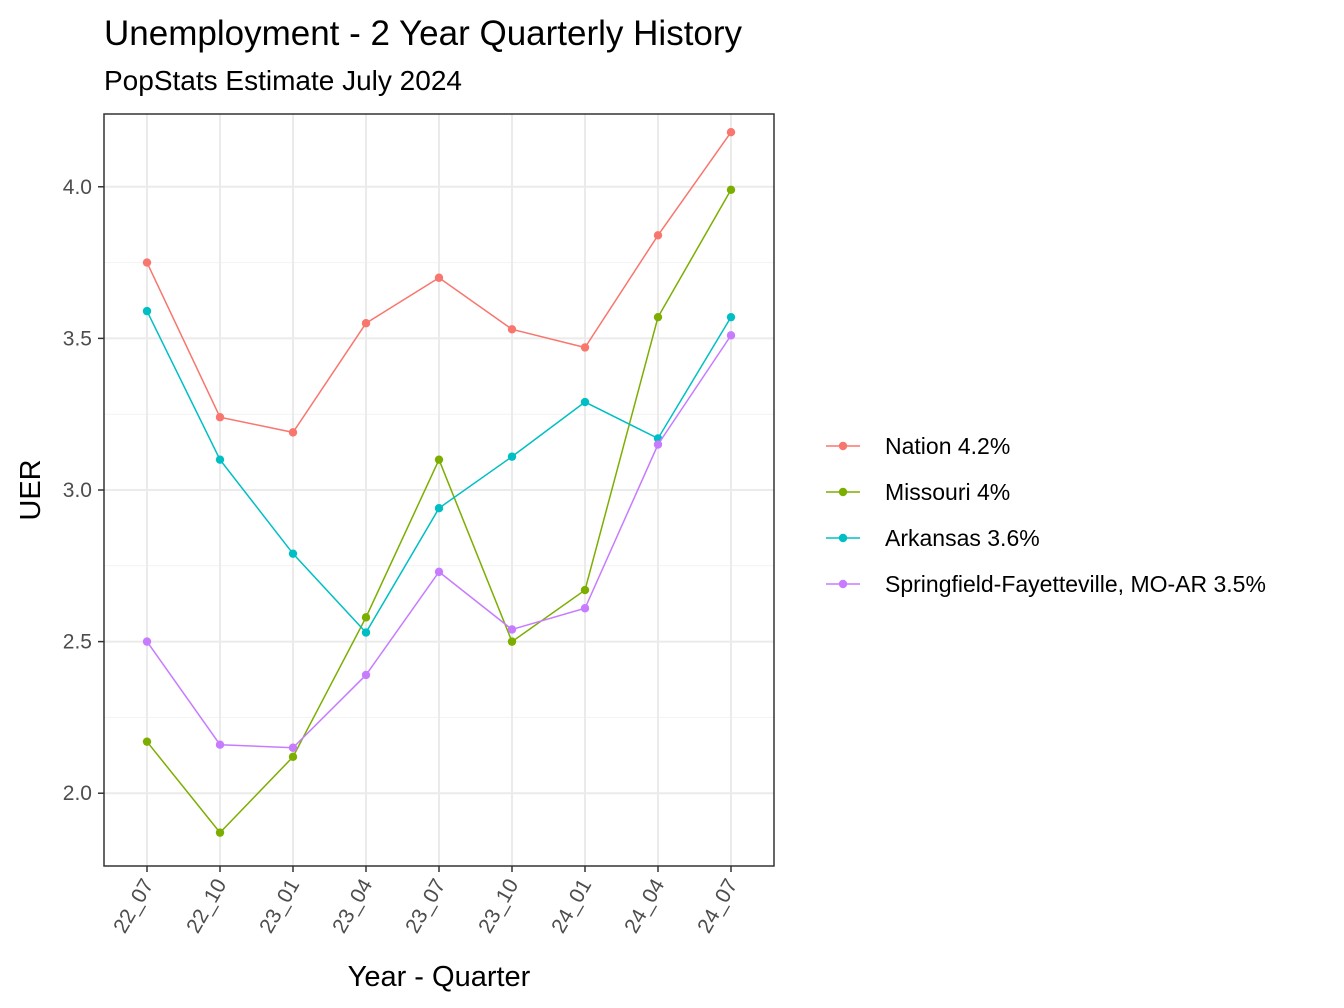 This screenshot has height=1008, width=1344. I want to click on legend-item: Arkansas 3.6%, so click(933, 538).